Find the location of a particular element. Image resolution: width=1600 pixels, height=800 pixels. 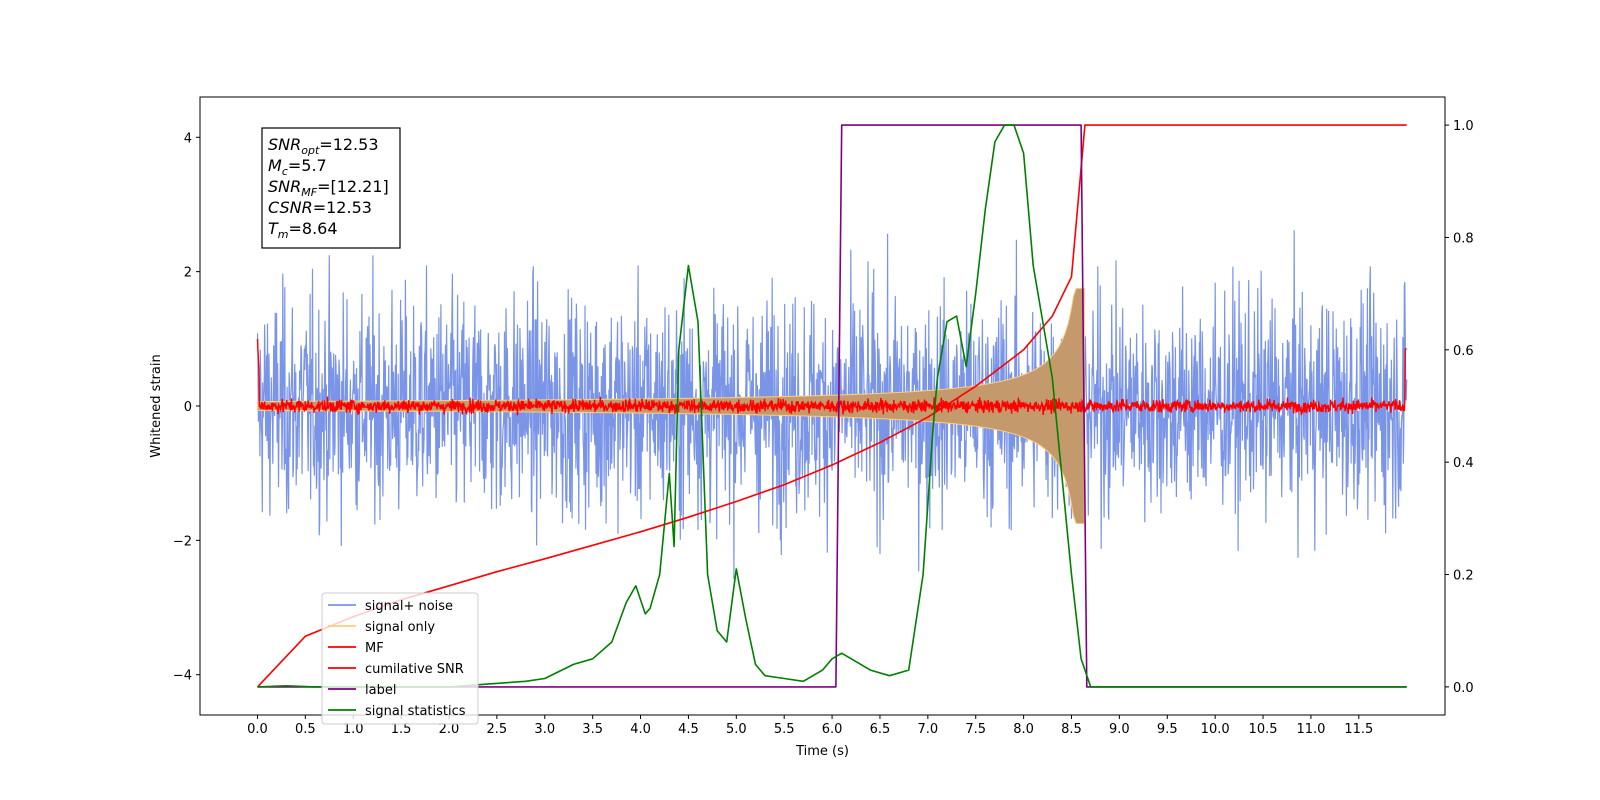

x-tick-label: 3.0 is located at coordinates (544, 729).